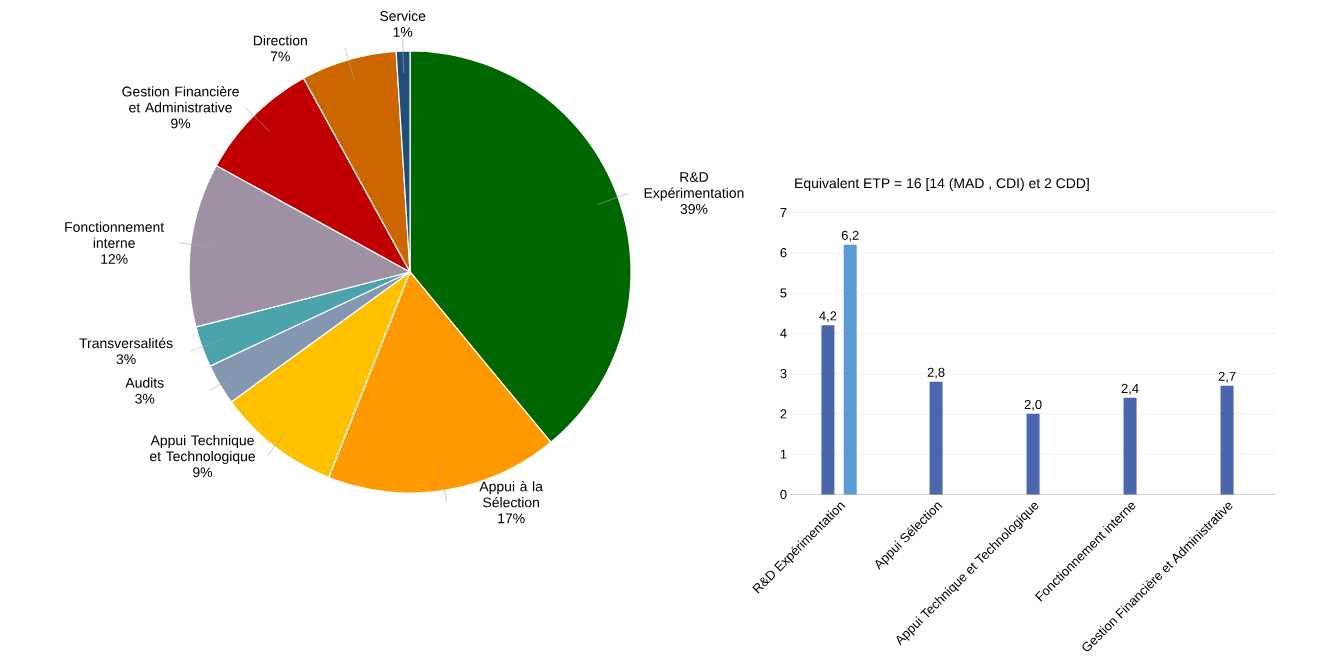 The image size is (1320, 658). What do you see at coordinates (783, 454) in the screenshot?
I see `y-tick-label: 1` at bounding box center [783, 454].